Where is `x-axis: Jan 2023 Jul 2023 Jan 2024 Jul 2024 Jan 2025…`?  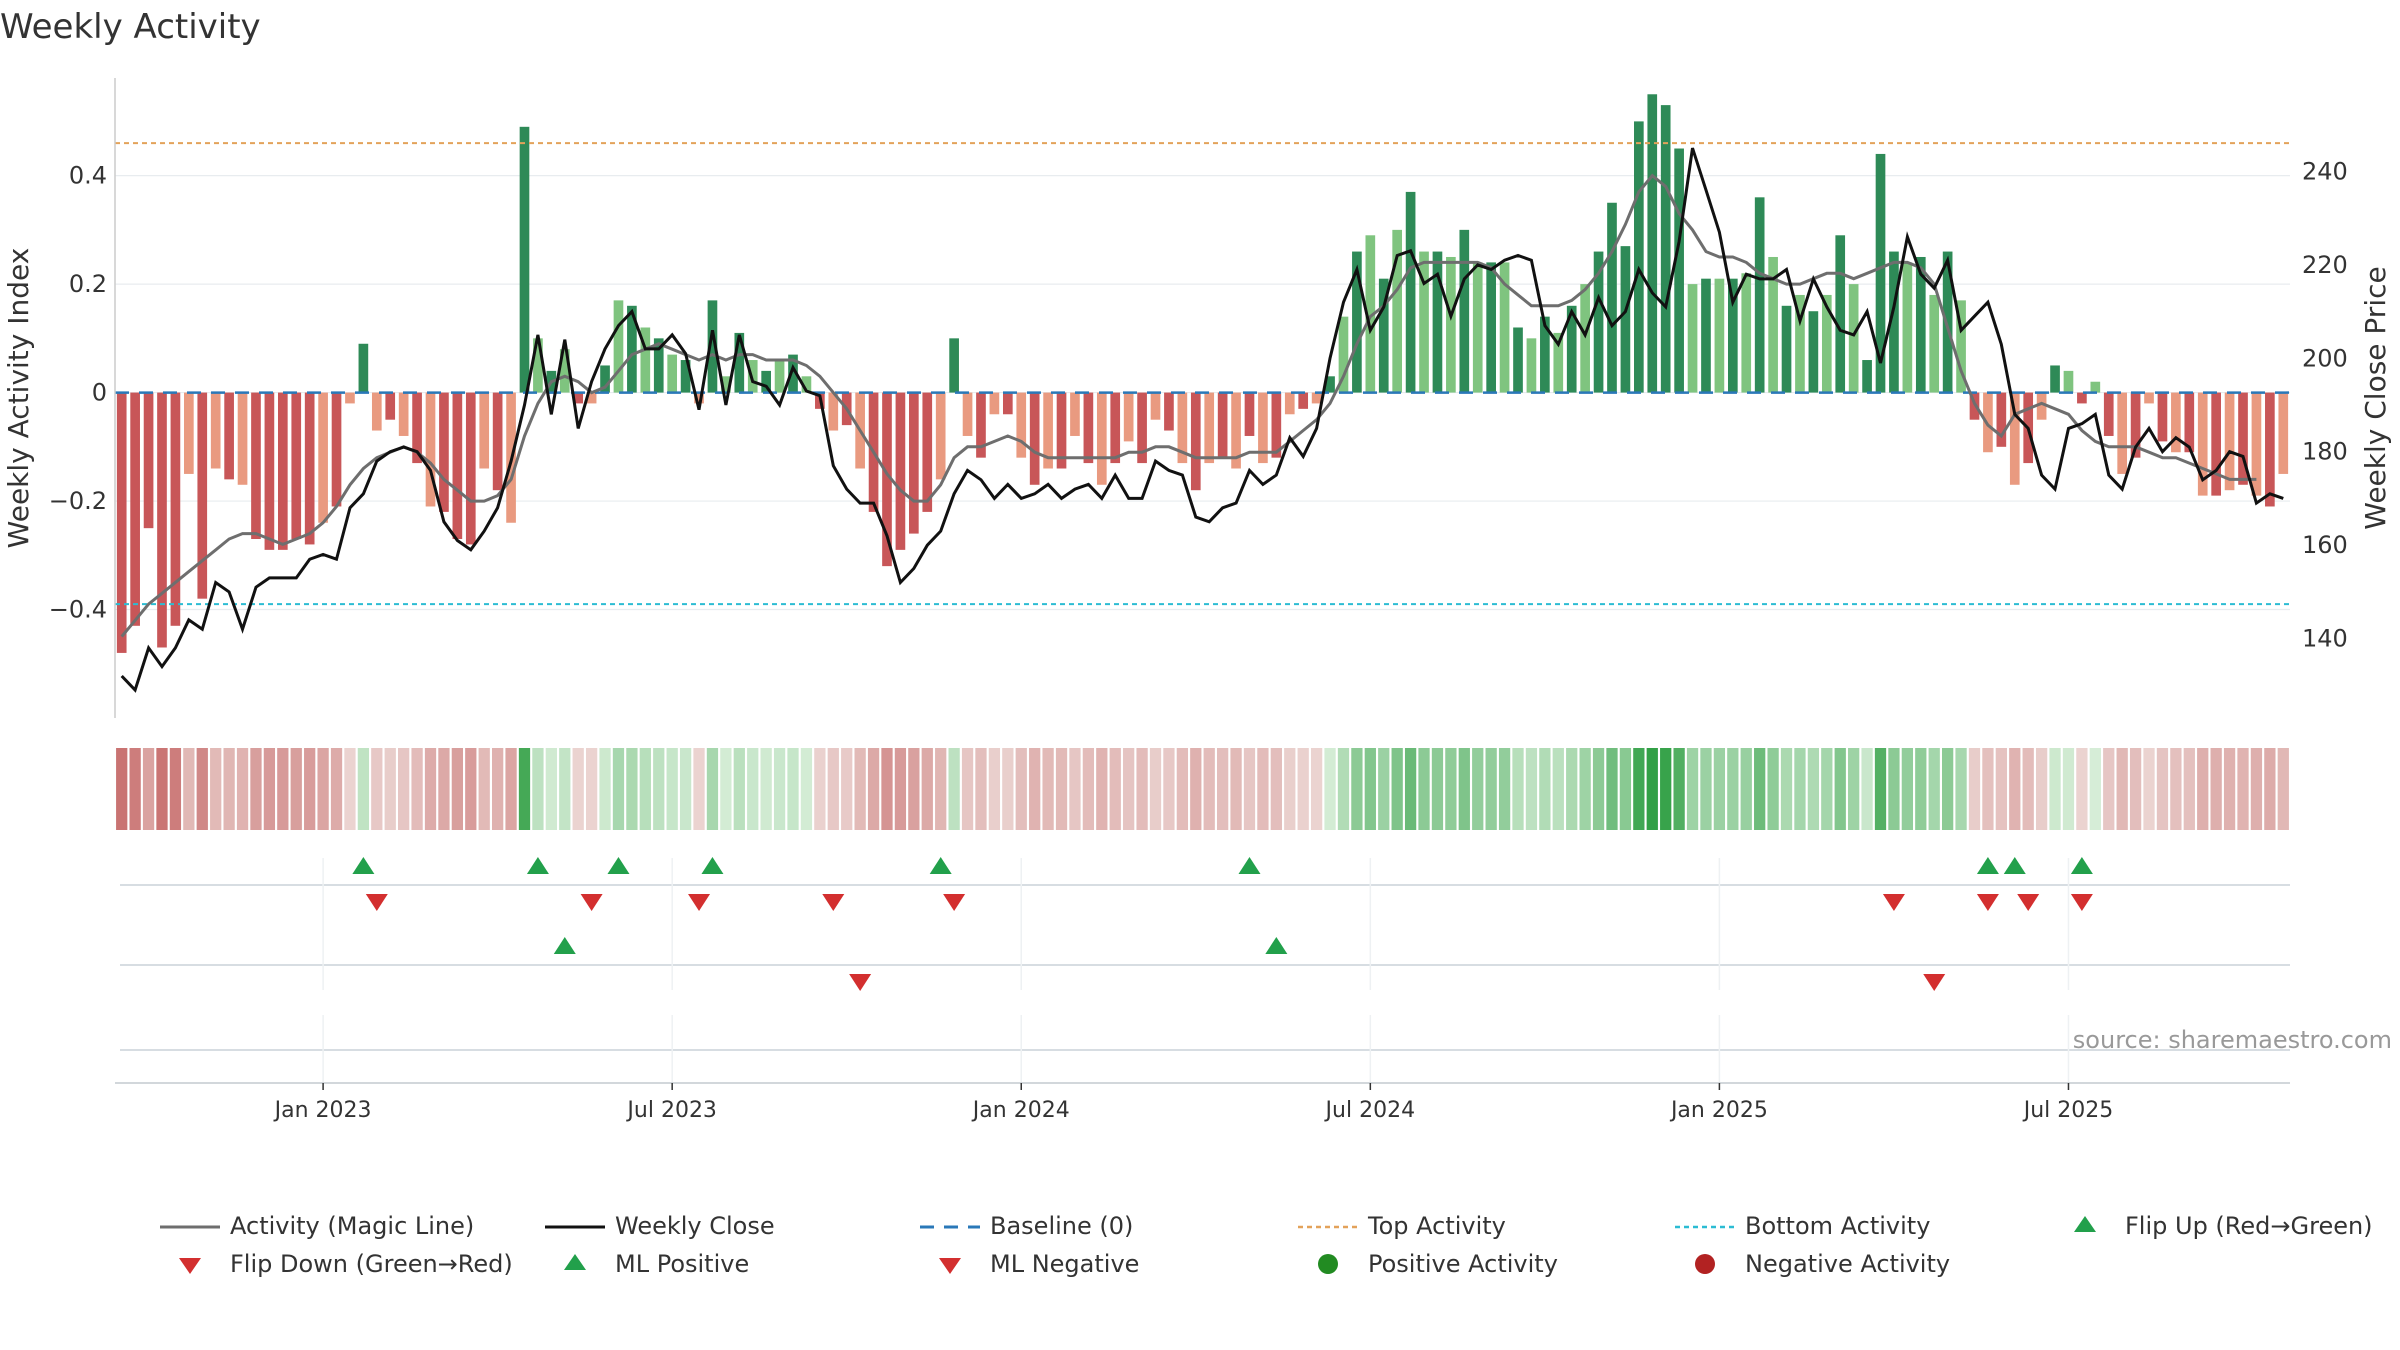 x-axis: Jan 2023 Jul 2023 Jan 2024 Jul 2024 Jan 2025… is located at coordinates (1202, 1102).